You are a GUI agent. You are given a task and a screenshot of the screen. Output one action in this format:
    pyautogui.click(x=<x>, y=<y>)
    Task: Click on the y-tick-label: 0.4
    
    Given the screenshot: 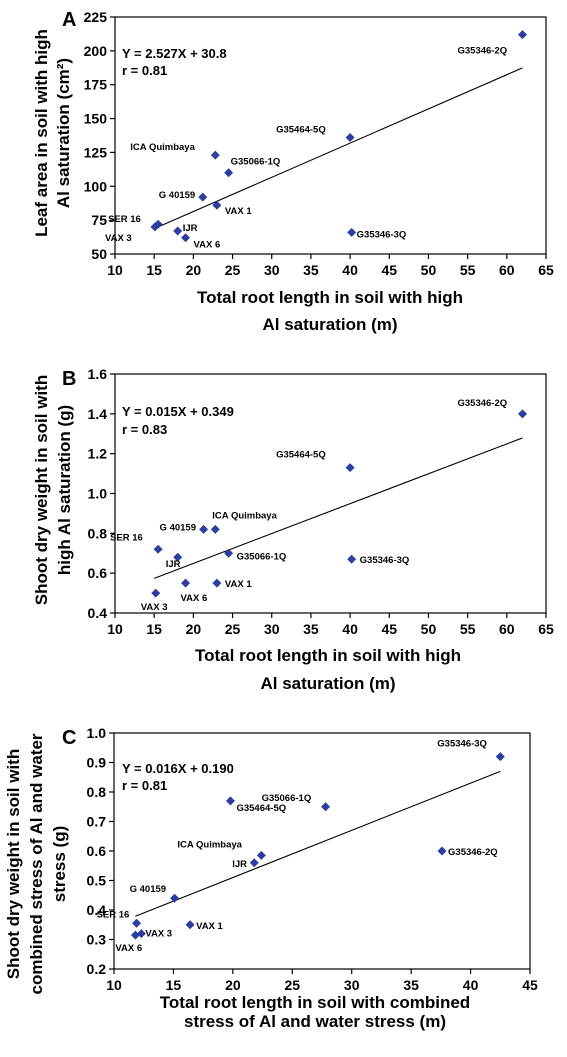 What is the action you would take?
    pyautogui.click(x=98, y=613)
    